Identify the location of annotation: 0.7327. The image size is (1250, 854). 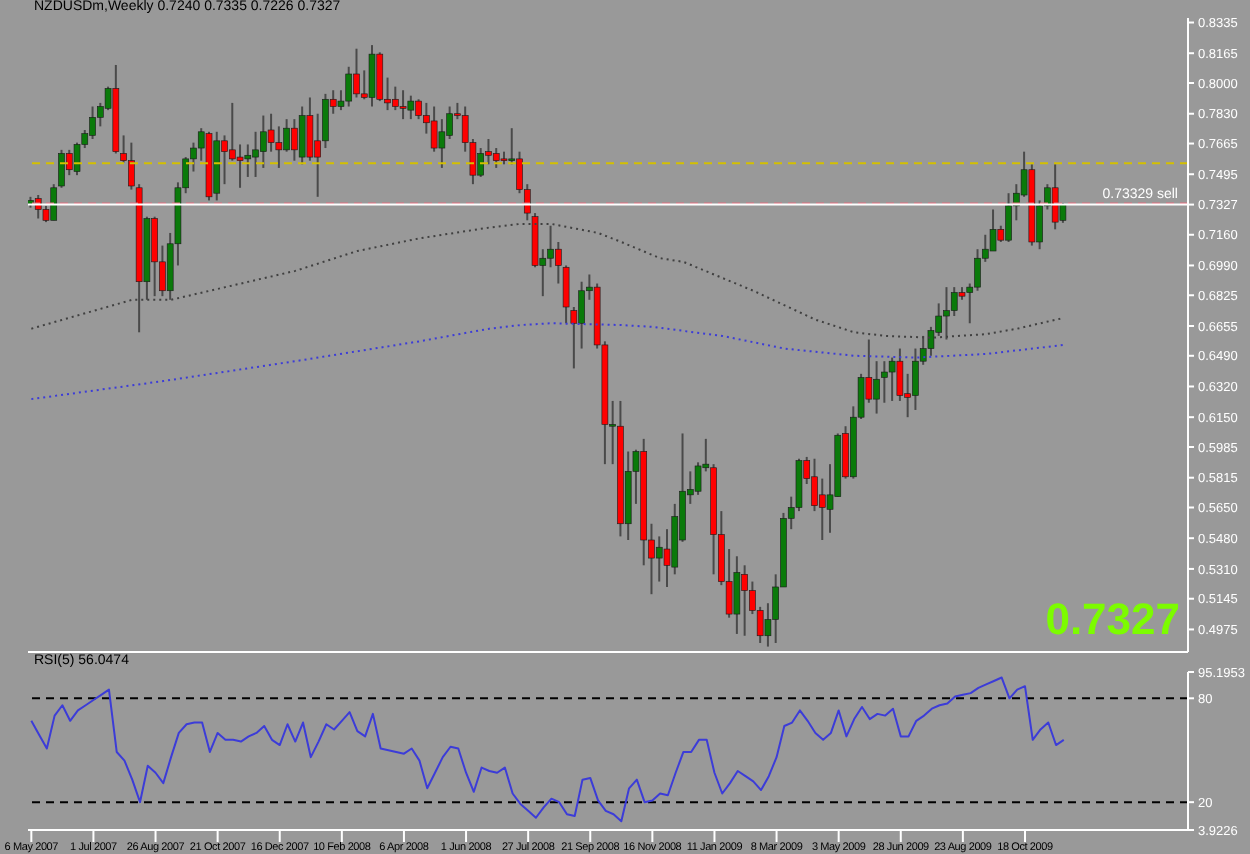
(1112, 620).